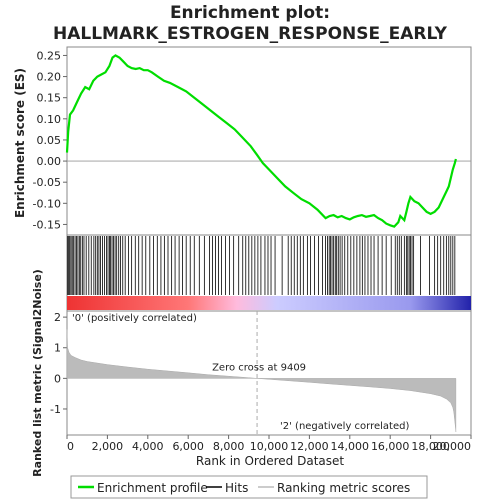 The image size is (500, 500). I want to click on es-tick-label: -0.15, so click(47, 224).